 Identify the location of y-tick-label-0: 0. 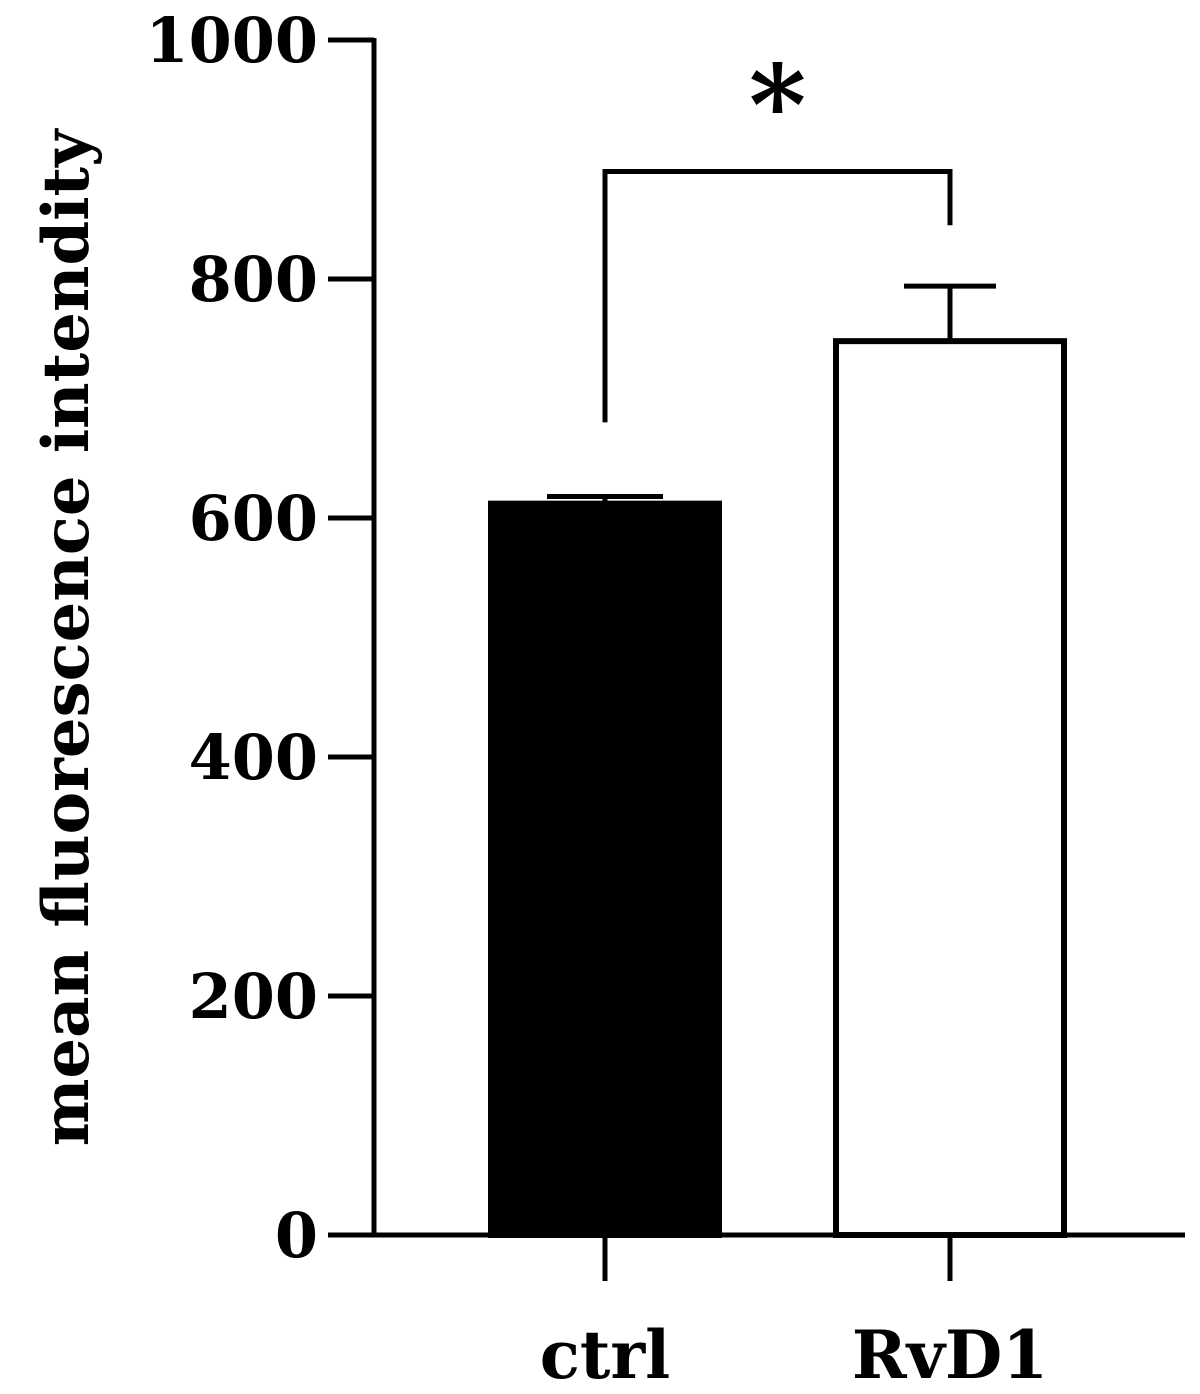
(296, 1235).